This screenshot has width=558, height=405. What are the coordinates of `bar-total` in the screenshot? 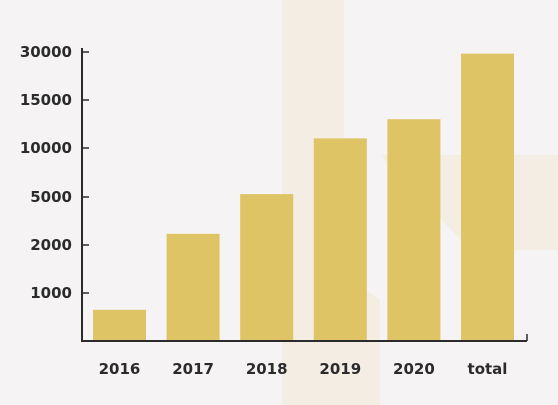 It's located at (487, 197).